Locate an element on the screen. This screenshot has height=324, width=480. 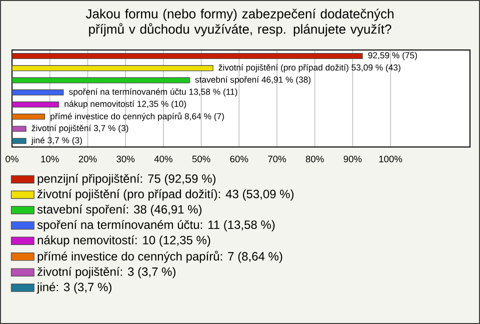
x-tick-label: 10% is located at coordinates (50, 159).